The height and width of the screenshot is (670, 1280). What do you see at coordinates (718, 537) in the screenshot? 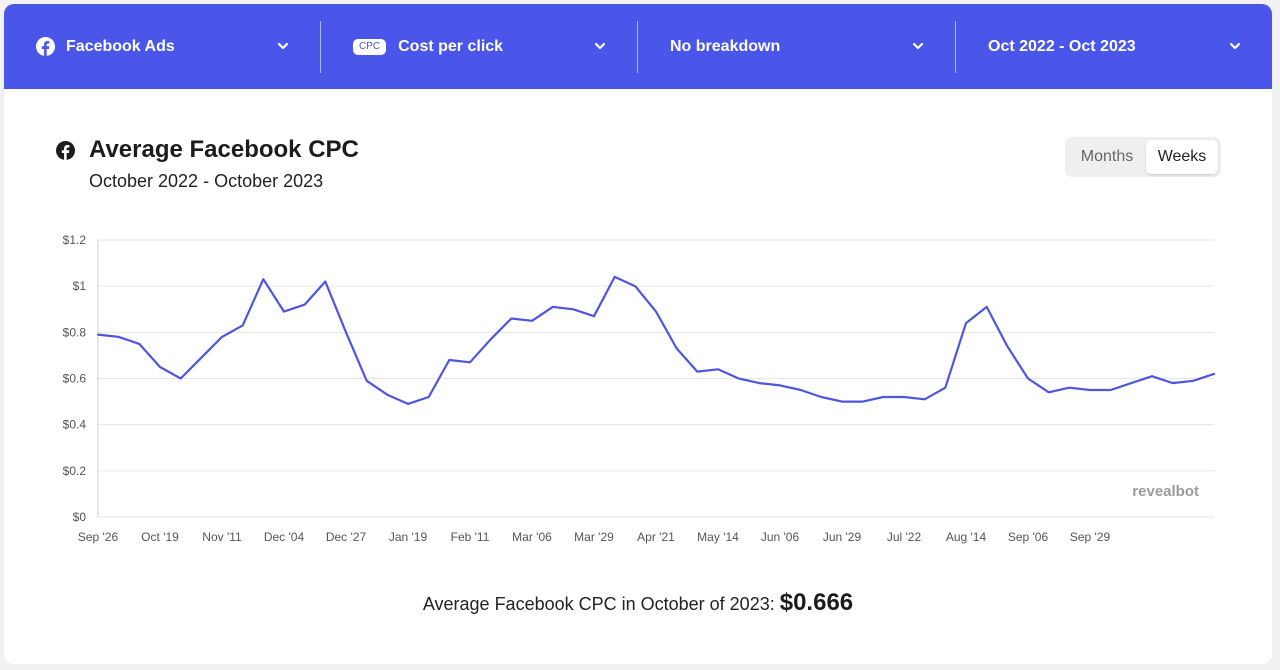
I see `x-tick-label: May '14` at bounding box center [718, 537].